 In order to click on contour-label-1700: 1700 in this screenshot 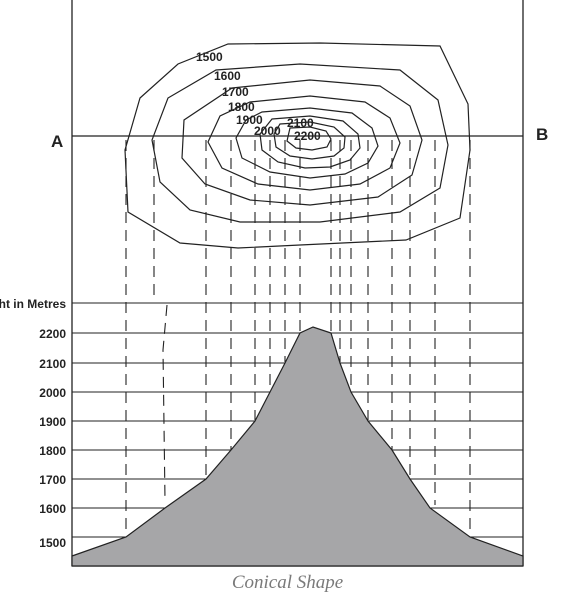, I will do `click(235, 92)`.